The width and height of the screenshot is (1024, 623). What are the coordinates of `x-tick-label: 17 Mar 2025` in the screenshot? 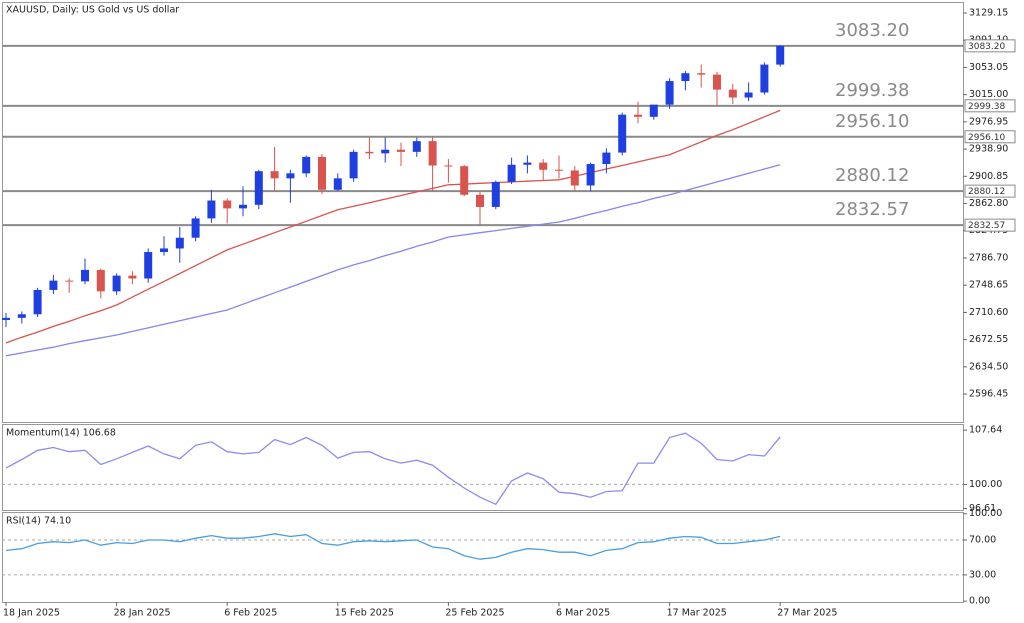 It's located at (697, 613).